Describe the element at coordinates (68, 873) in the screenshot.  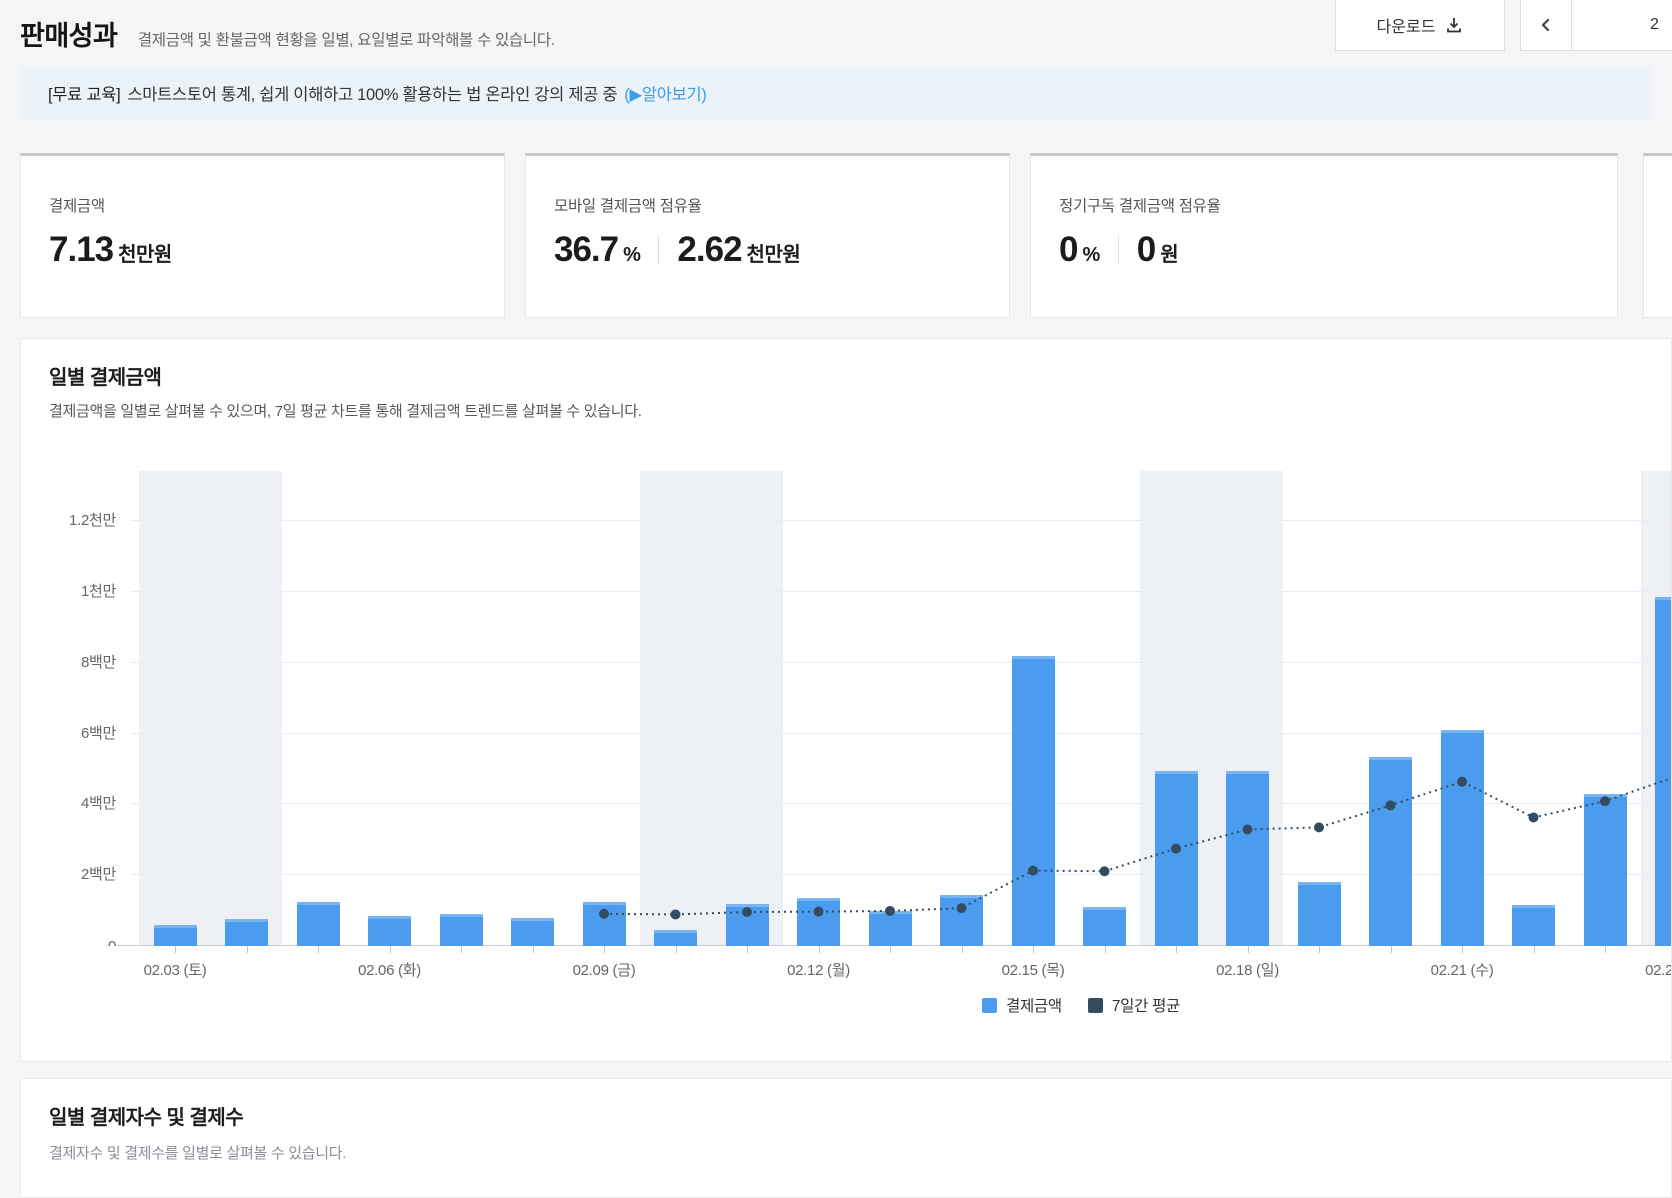
I see `y-axis-label: 2백만` at that location.